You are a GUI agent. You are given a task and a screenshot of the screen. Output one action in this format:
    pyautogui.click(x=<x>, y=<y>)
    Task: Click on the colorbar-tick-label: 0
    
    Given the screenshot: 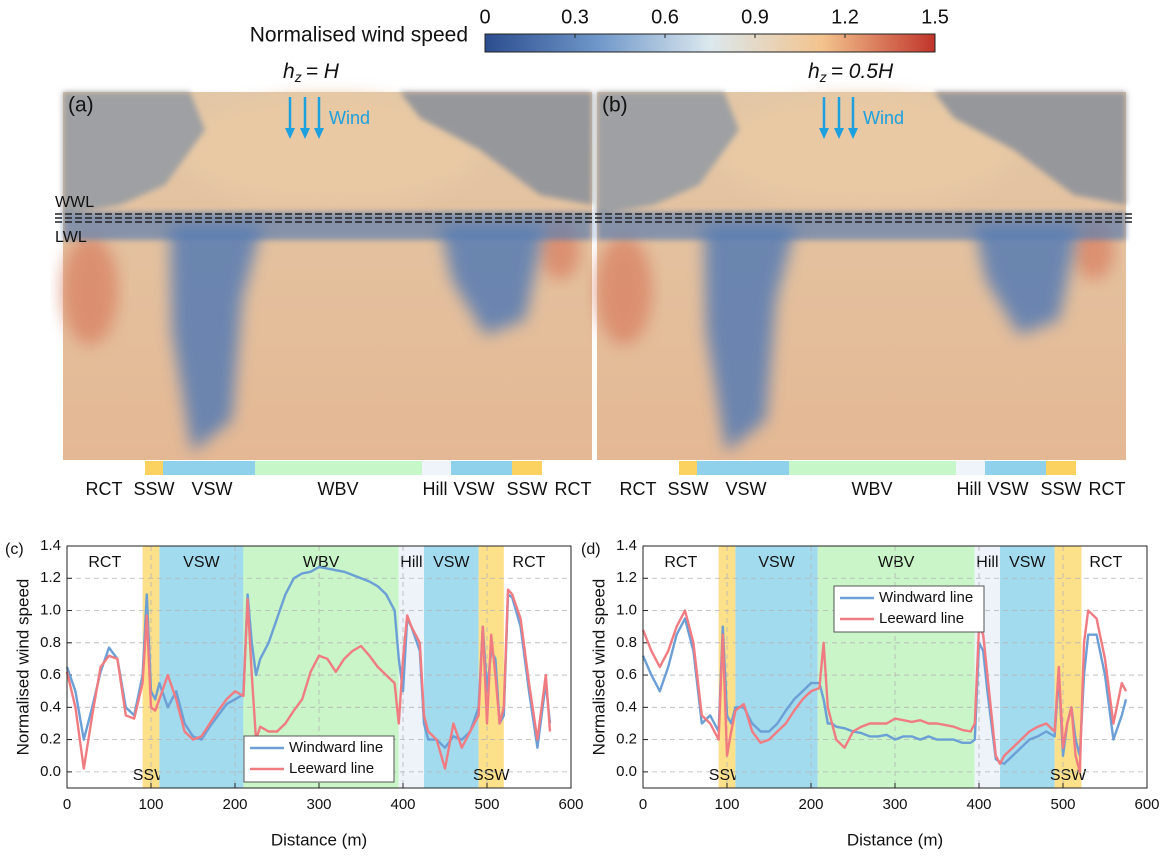 What is the action you would take?
    pyautogui.click(x=484, y=17)
    